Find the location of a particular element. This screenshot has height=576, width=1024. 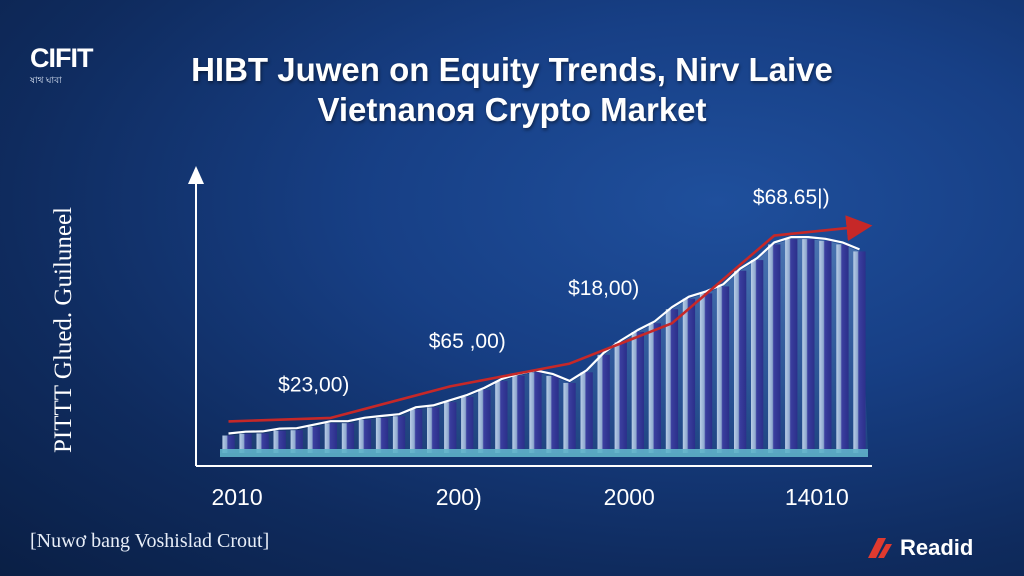

bar-base-strip is located at coordinates (544, 453).